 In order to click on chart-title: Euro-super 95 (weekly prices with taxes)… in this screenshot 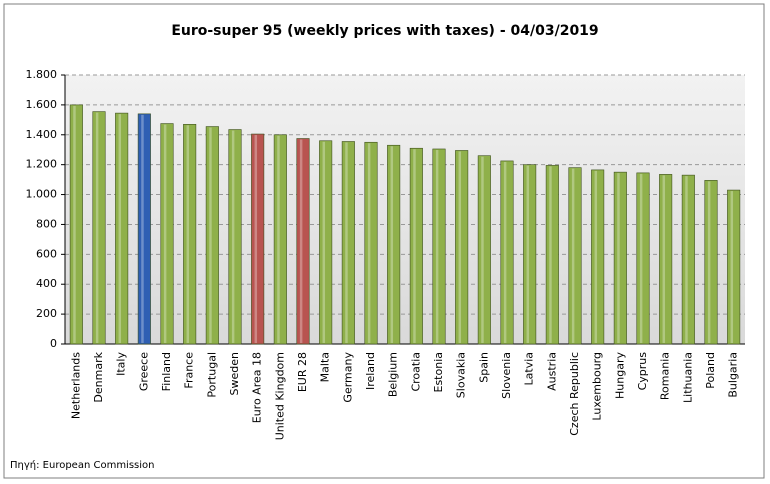, I will do `click(384, 31)`.